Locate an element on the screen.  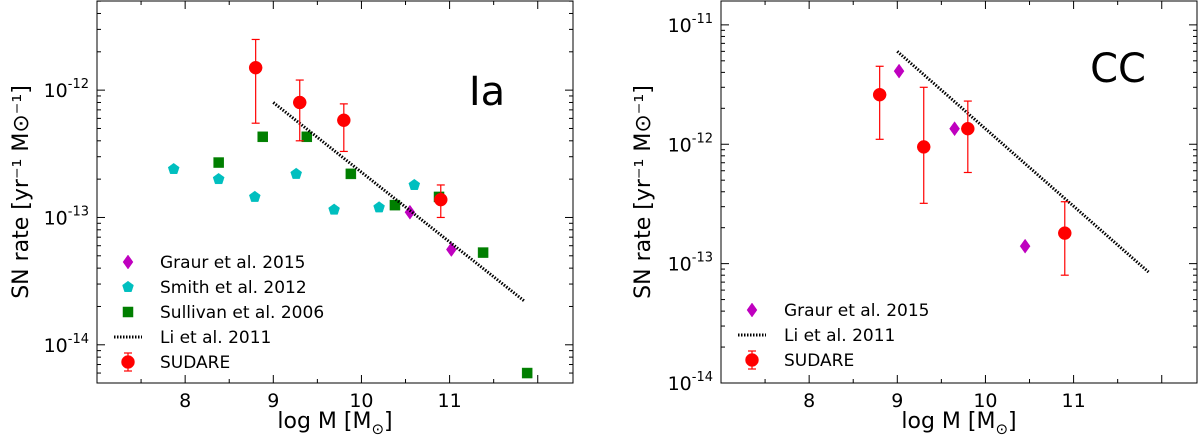
y-tick-label: 10-11 is located at coordinates (690, 24).